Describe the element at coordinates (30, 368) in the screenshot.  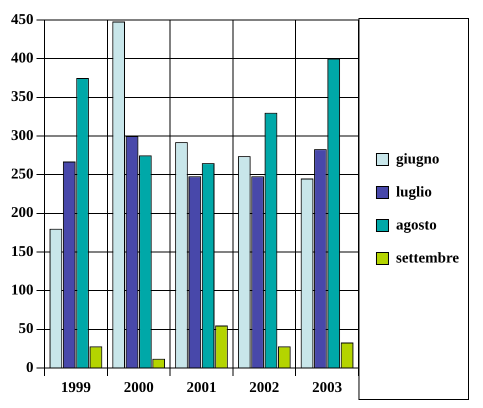
I see `y-tick-label: 0` at that location.